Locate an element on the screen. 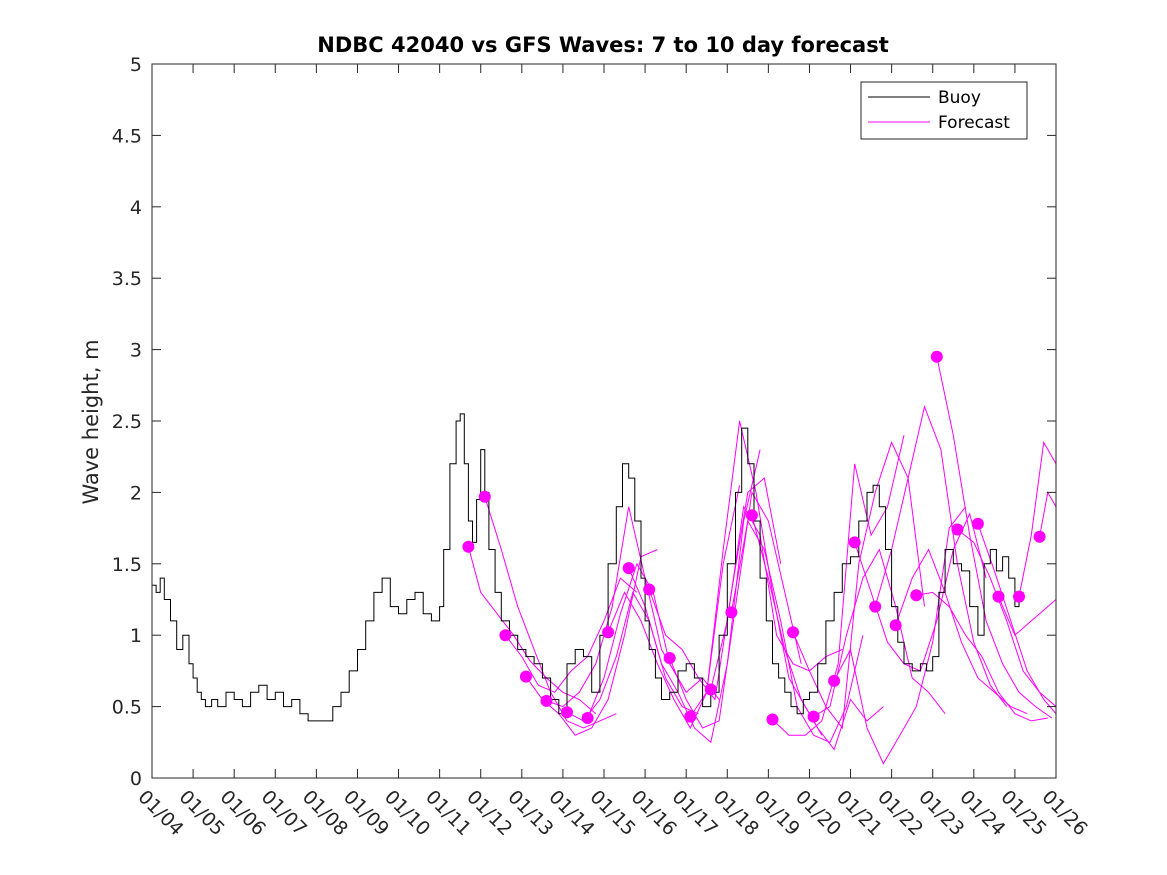  y-tick-label: 1.5 is located at coordinates (127, 565).